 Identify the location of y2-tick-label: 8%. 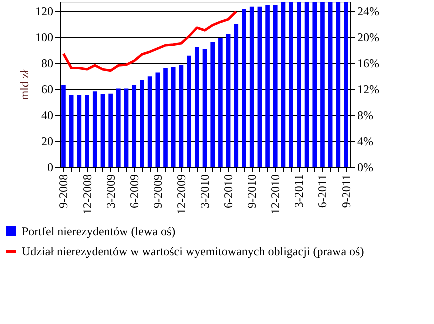
(366, 115).